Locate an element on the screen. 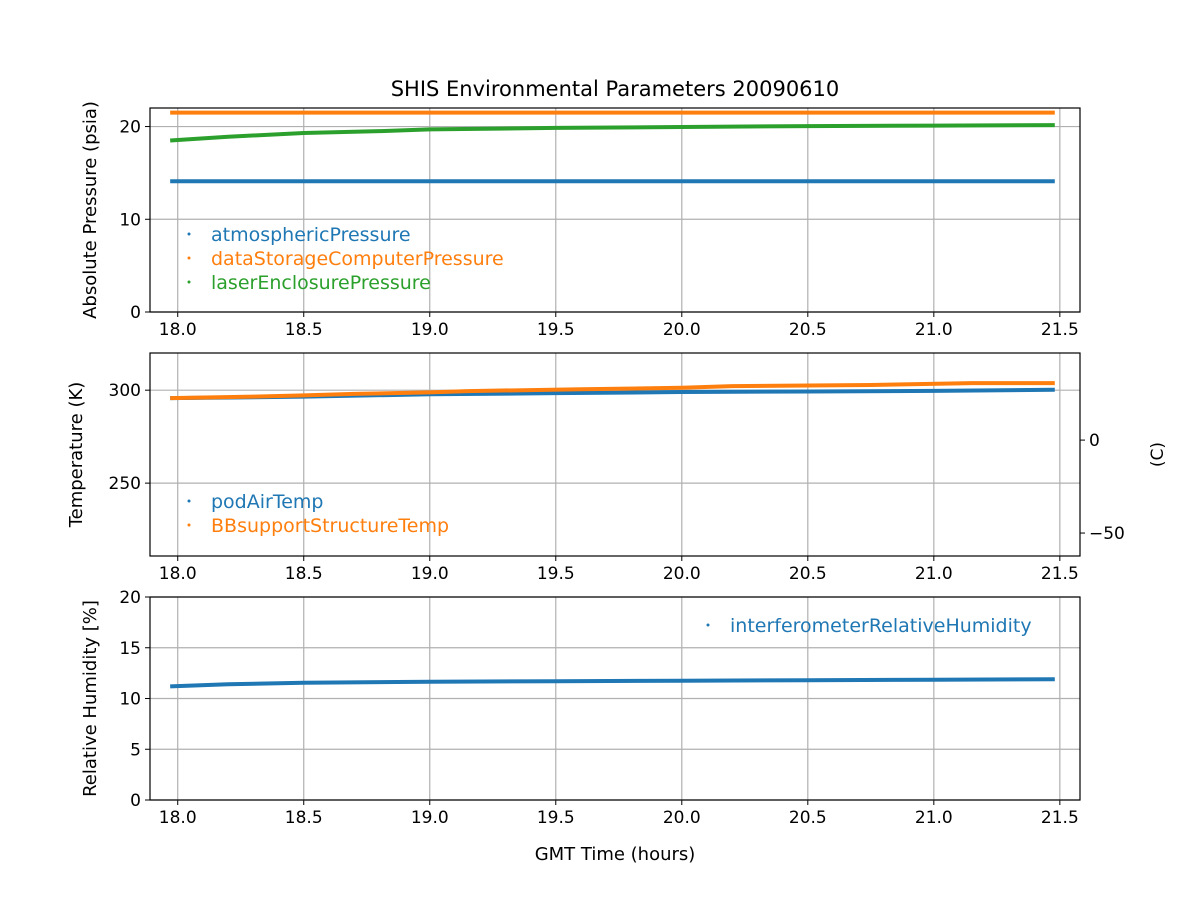 Image resolution: width=1200 pixels, height=900 pixels. y2-tick-label: −50 is located at coordinates (1107, 534).